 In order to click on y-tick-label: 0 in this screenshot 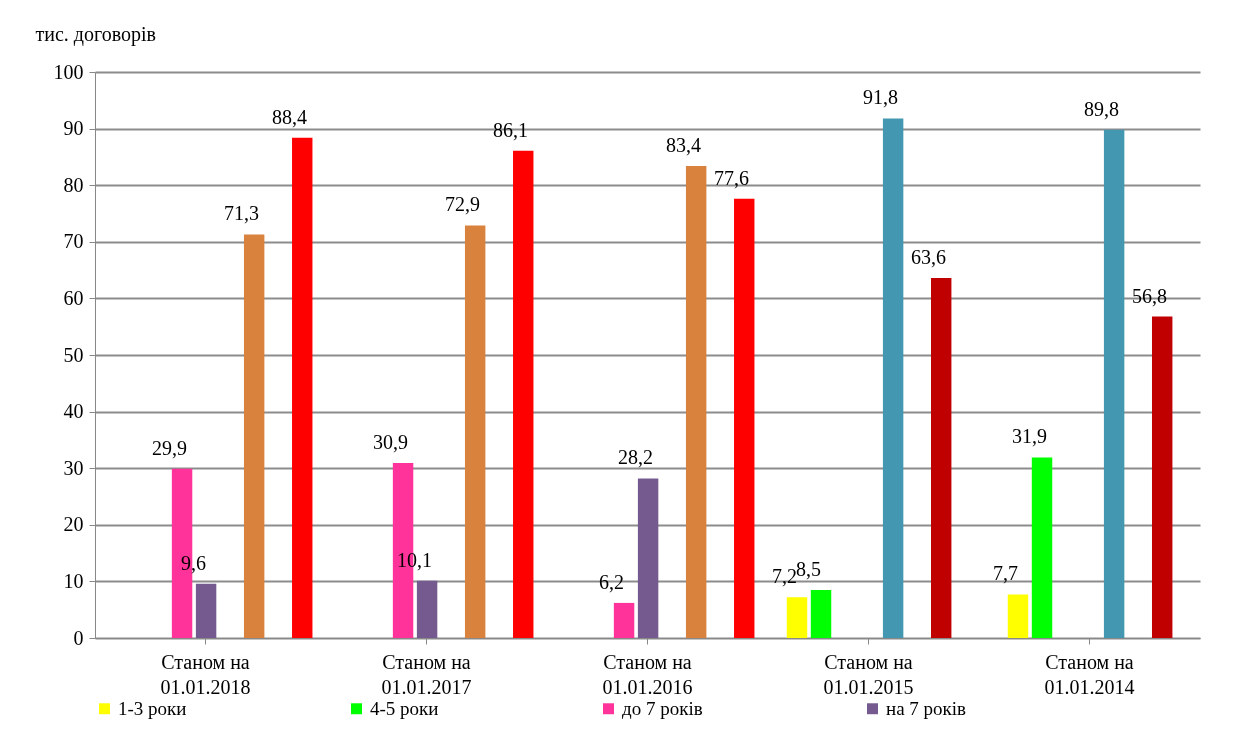, I will do `click(78, 637)`.